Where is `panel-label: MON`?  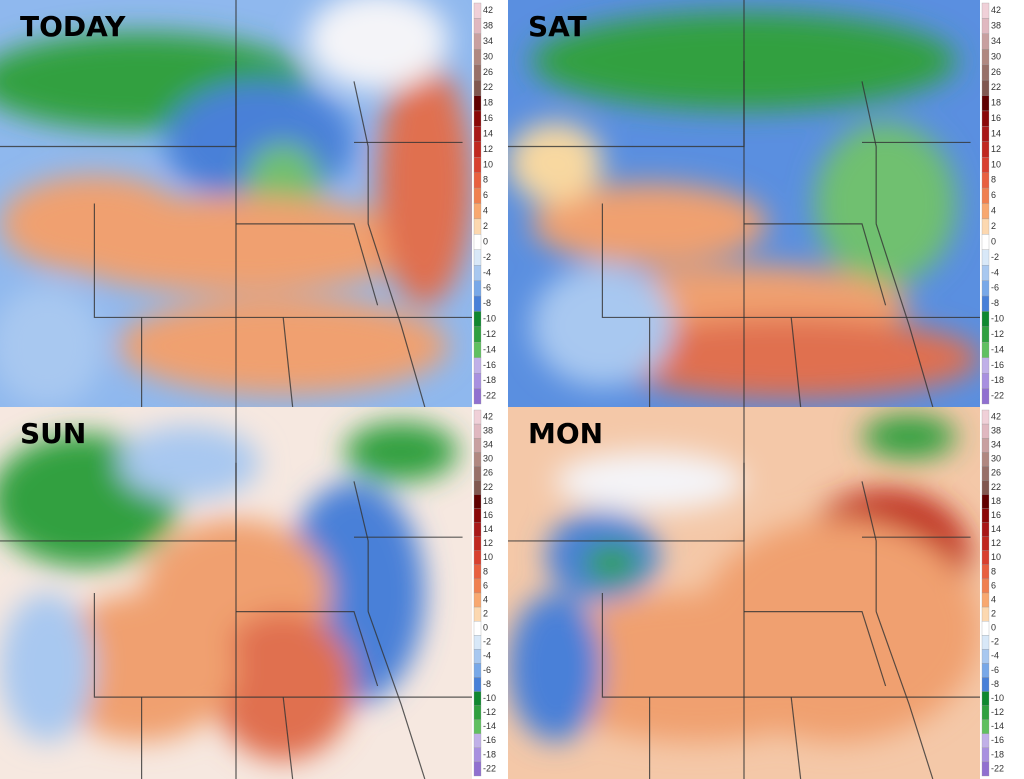 panel-label: MON is located at coordinates (565, 433).